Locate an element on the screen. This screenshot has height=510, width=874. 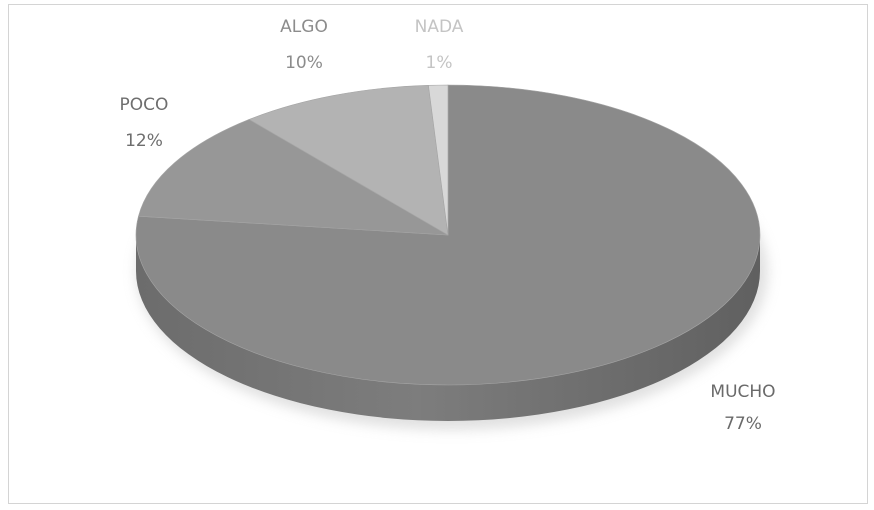
slice-value-poco: 12% is located at coordinates (144, 141).